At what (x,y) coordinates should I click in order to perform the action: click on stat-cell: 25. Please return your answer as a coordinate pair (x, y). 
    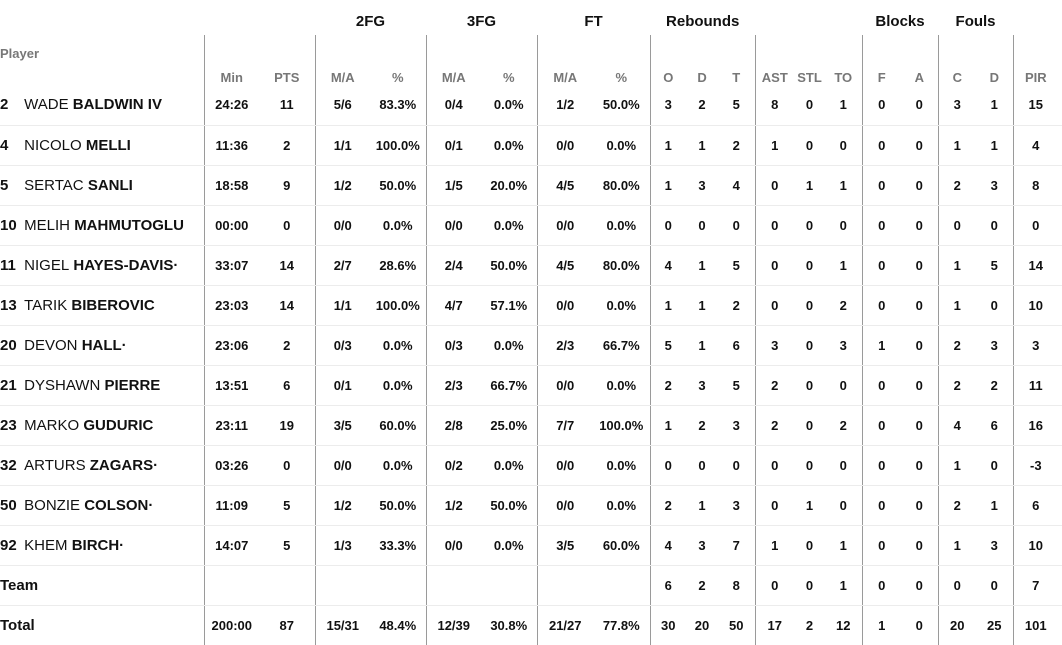
    Looking at the image, I should click on (994, 625).